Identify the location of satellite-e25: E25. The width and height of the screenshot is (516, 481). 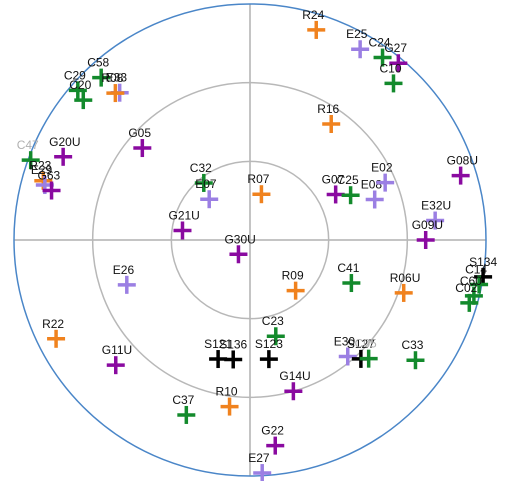
(358, 43).